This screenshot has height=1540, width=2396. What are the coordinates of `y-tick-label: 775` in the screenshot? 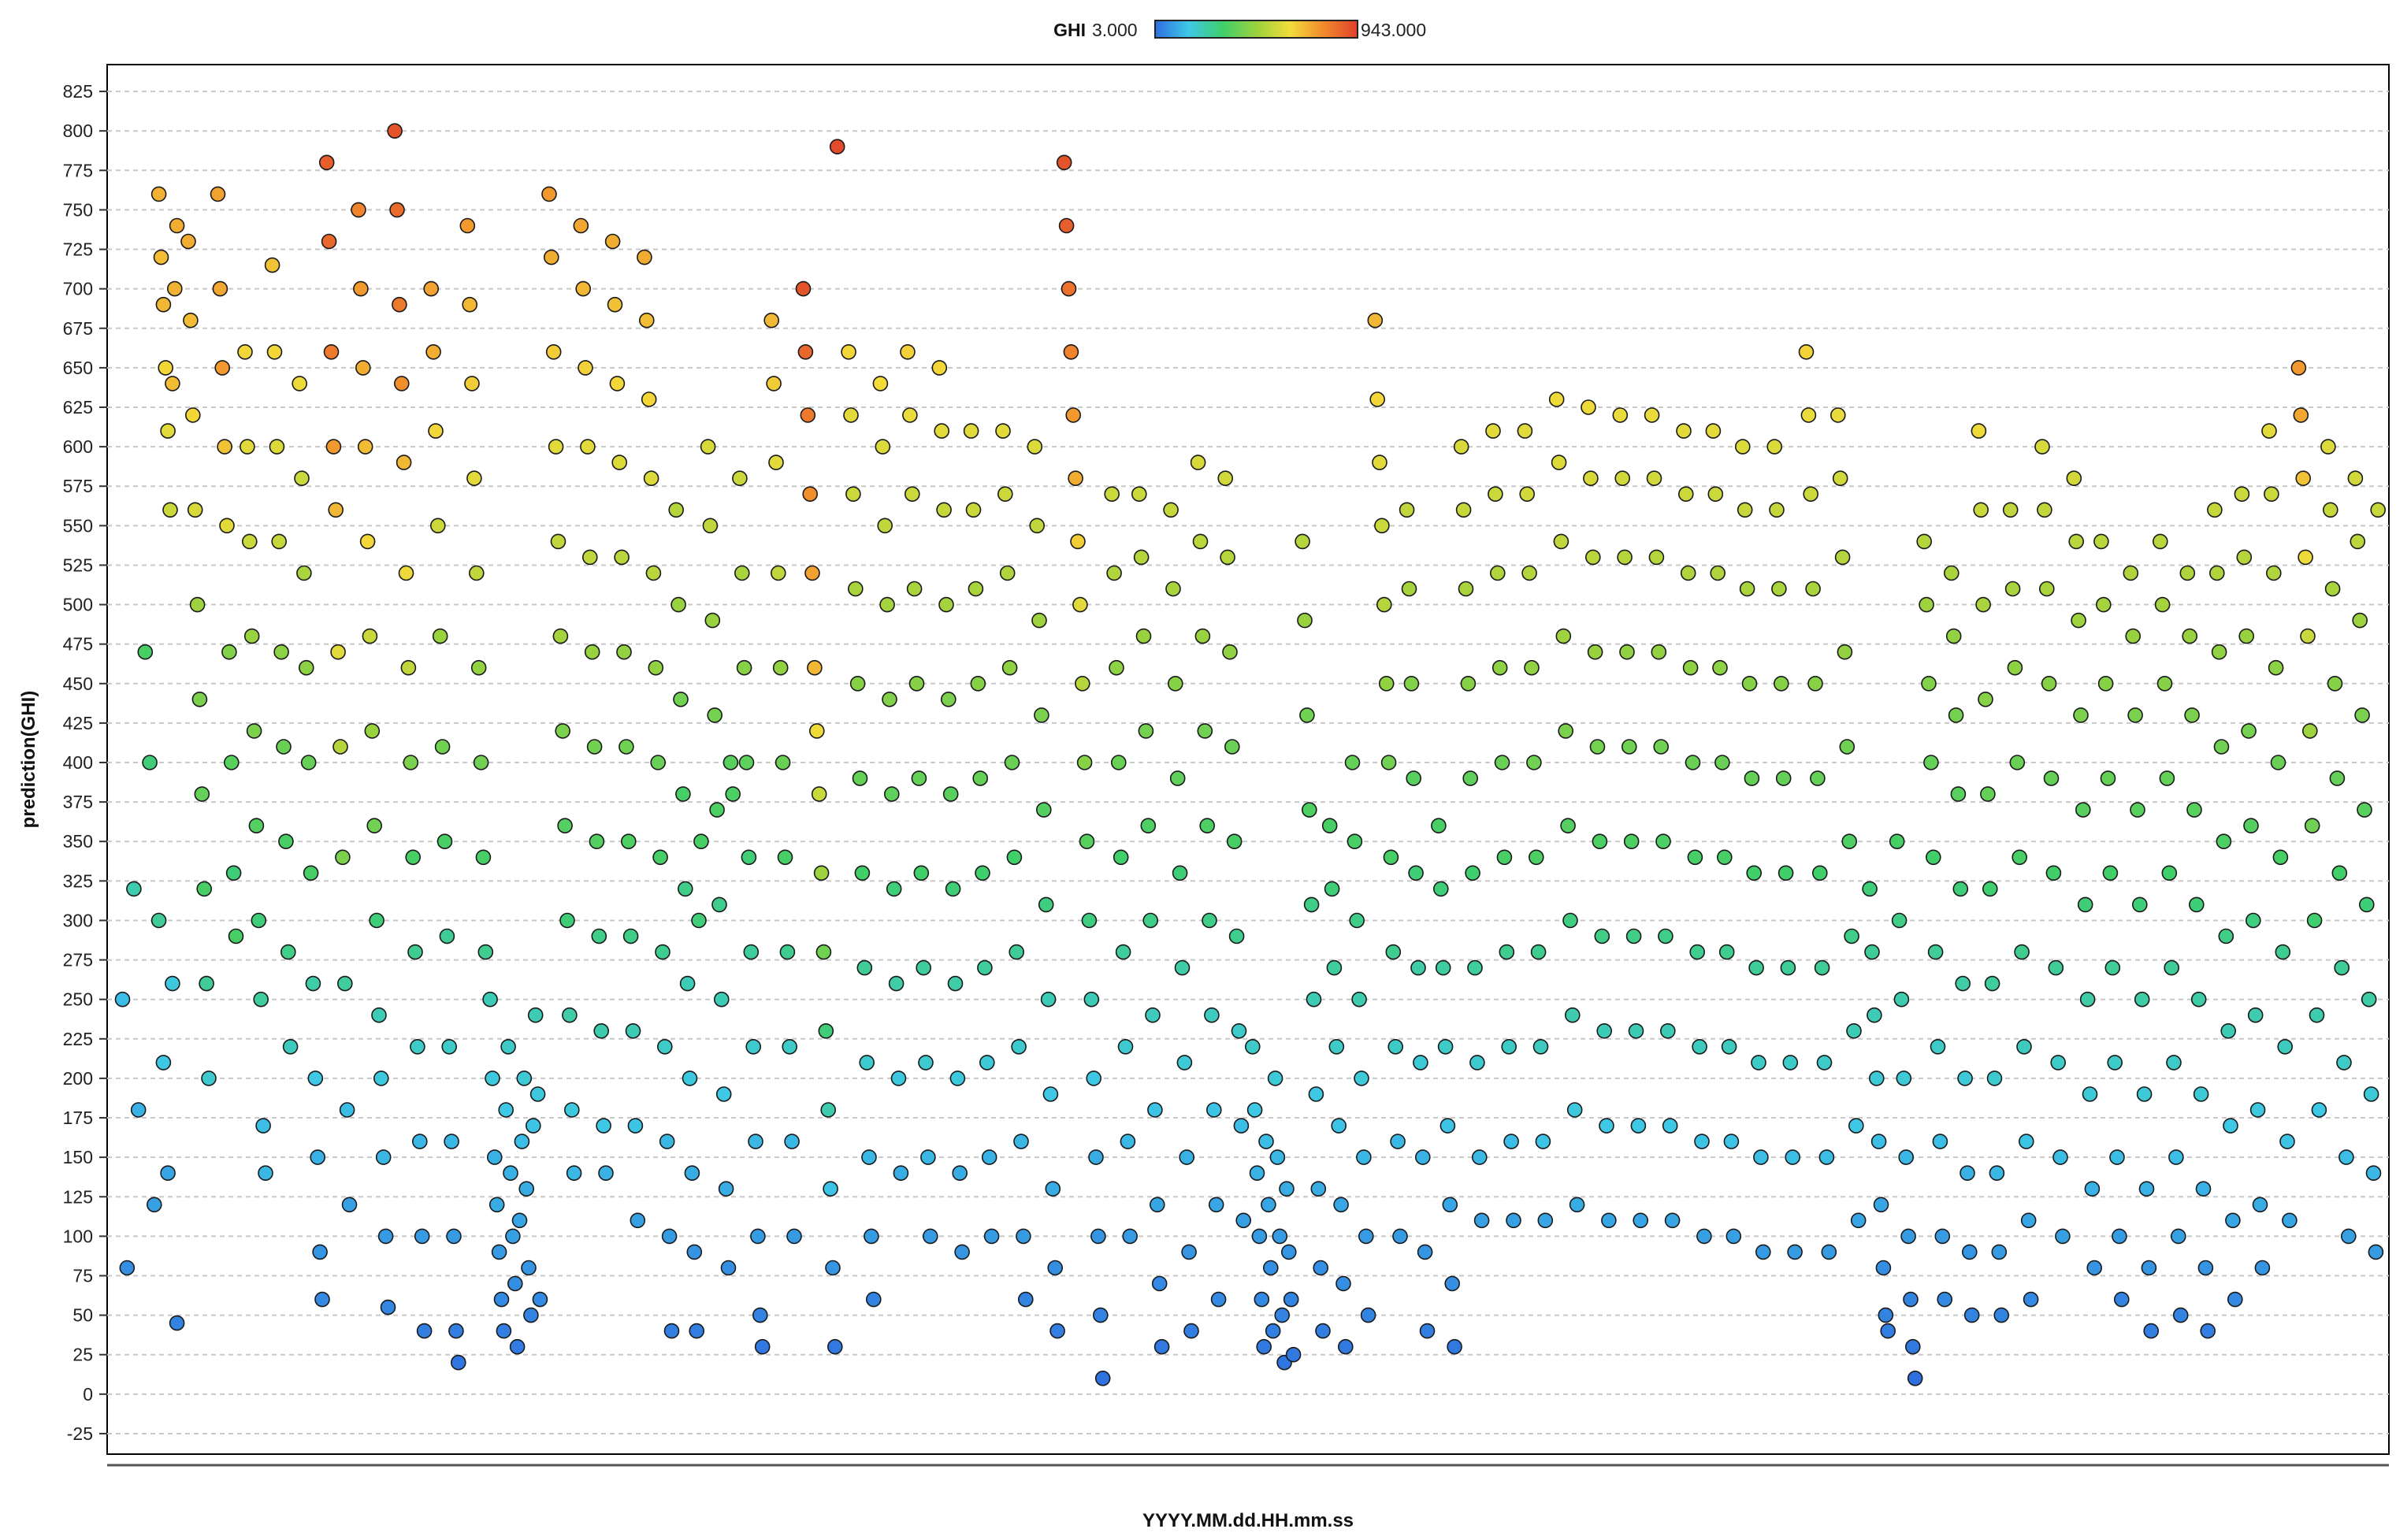 It's located at (78, 170).